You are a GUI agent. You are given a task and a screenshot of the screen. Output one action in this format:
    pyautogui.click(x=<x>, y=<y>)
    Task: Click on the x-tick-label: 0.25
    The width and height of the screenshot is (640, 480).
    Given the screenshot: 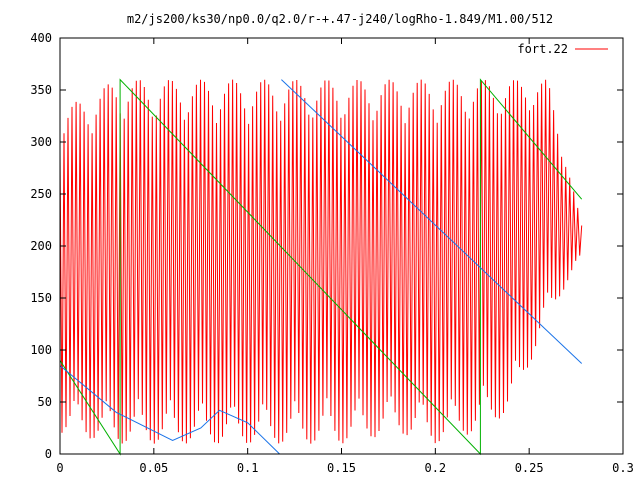 What is the action you would take?
    pyautogui.click(x=529, y=468)
    